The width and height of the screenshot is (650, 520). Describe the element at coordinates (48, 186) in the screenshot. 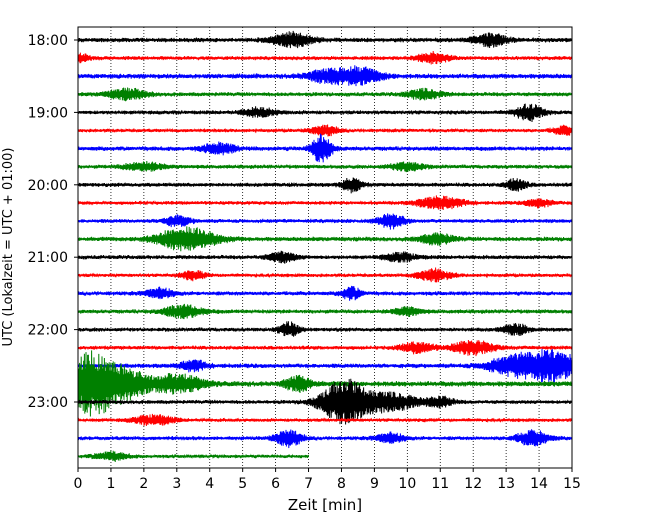

I see `y-tick-label: 20:00` at that location.